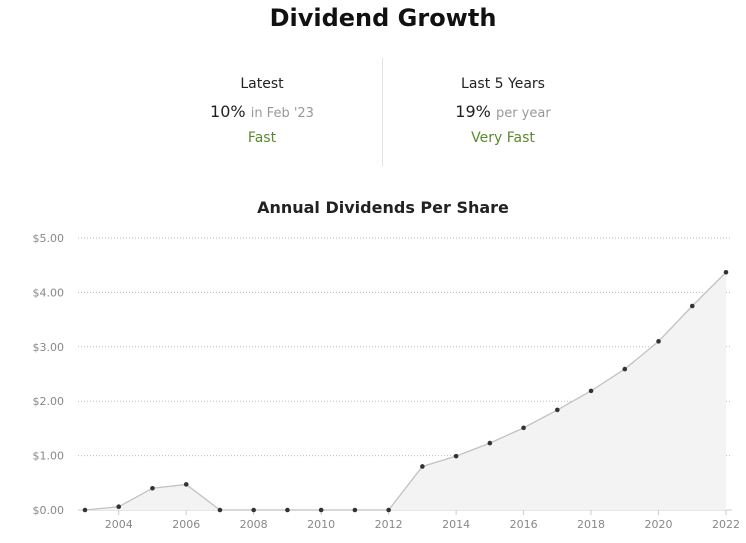 The width and height of the screenshot is (746, 543). What do you see at coordinates (523, 113) in the screenshot?
I see `stat-five-year-qualifier: per year` at bounding box center [523, 113].